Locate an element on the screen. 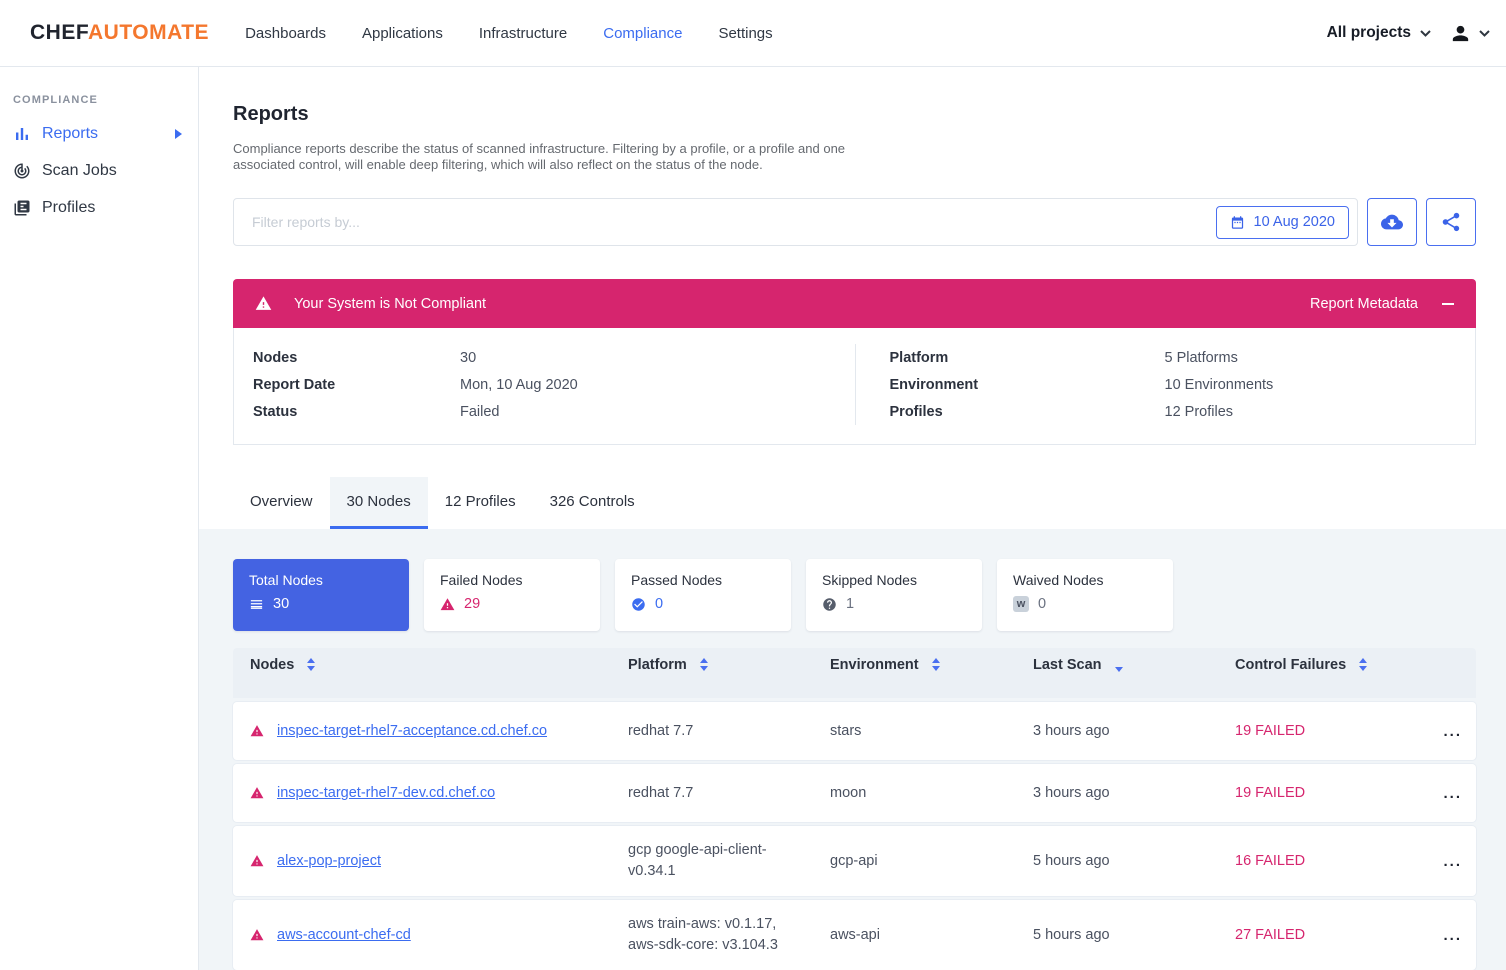 The height and width of the screenshot is (970, 1506). report-filter-bar: 10 Aug 2020 is located at coordinates (854, 222).